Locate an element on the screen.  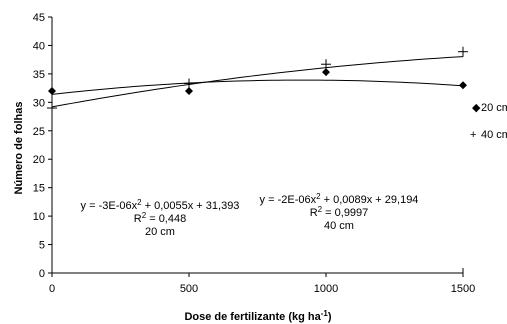
y-tick-label: 35 is located at coordinates (39, 75).